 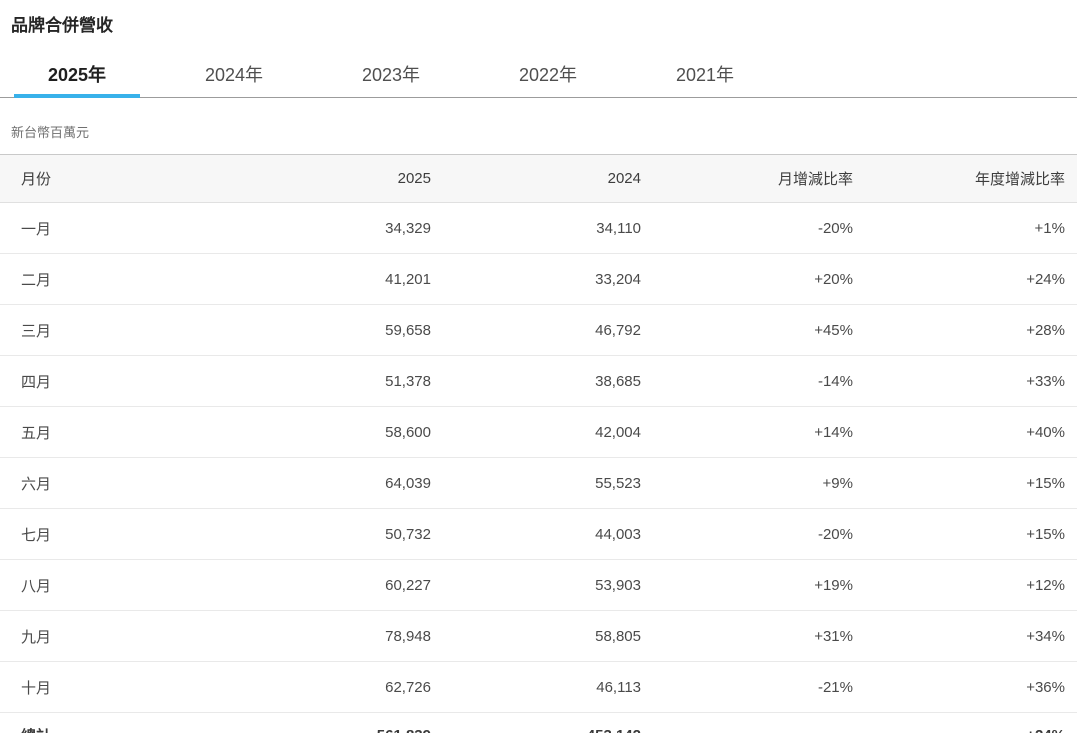 What do you see at coordinates (338, 228) in the screenshot?
I see `cell-2025: 34,329` at bounding box center [338, 228].